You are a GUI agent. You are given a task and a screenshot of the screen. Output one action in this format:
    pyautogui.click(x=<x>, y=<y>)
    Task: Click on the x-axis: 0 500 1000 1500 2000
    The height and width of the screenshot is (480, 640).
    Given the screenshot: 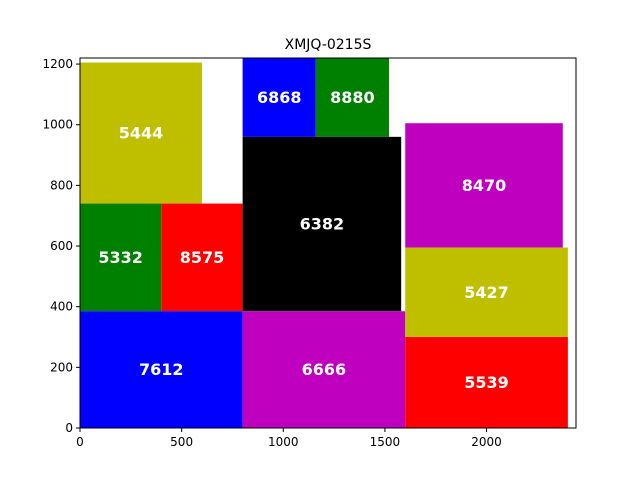 What is the action you would take?
    pyautogui.click(x=289, y=438)
    